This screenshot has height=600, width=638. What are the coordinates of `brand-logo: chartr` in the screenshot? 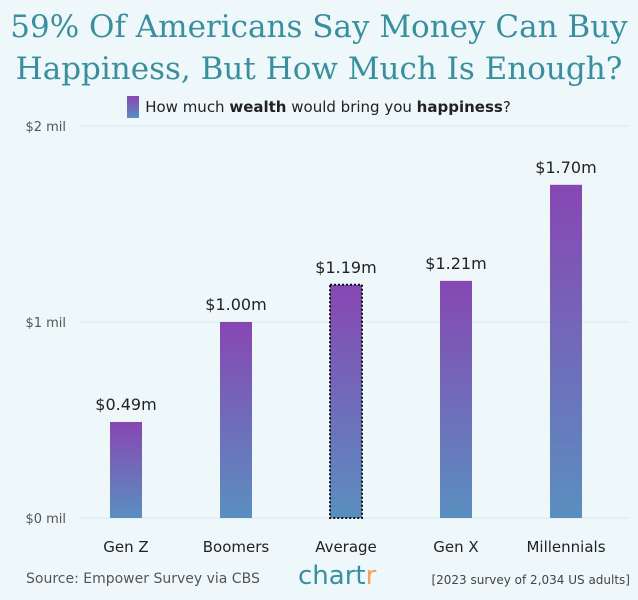 It's located at (337, 576).